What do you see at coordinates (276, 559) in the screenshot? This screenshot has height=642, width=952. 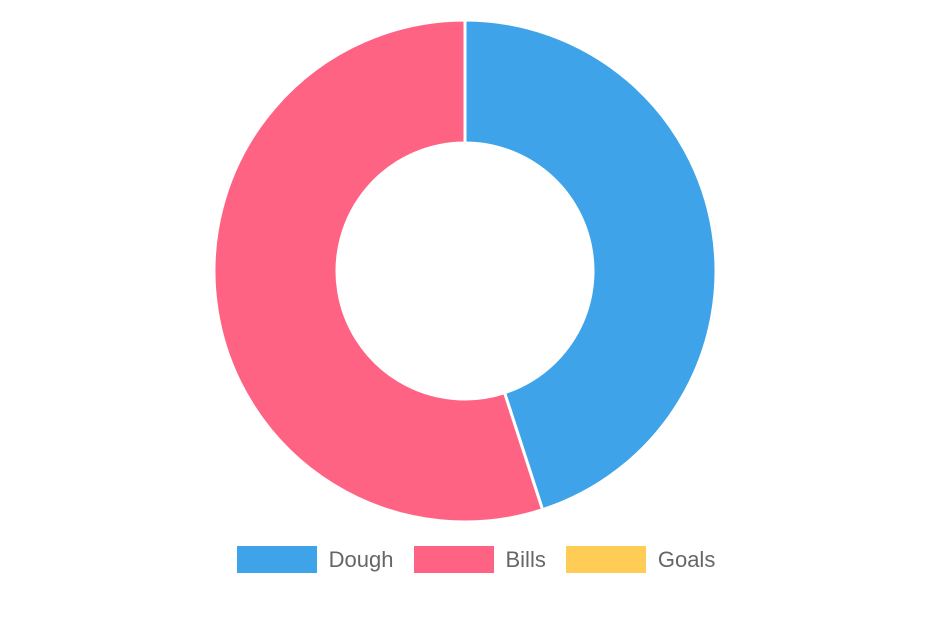 I see `legend-swatch-dough` at bounding box center [276, 559].